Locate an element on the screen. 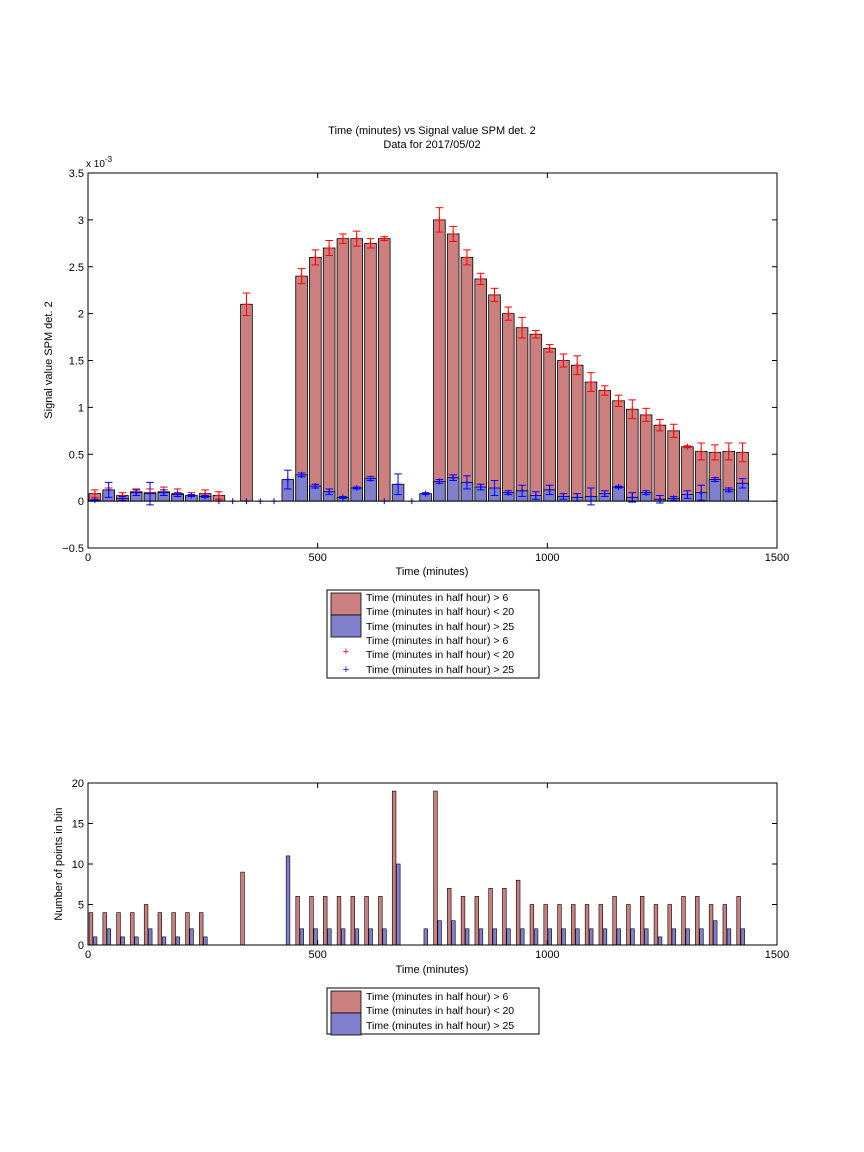 The image size is (864, 1152). legend-marker-red-plus: + is located at coordinates (346, 652).